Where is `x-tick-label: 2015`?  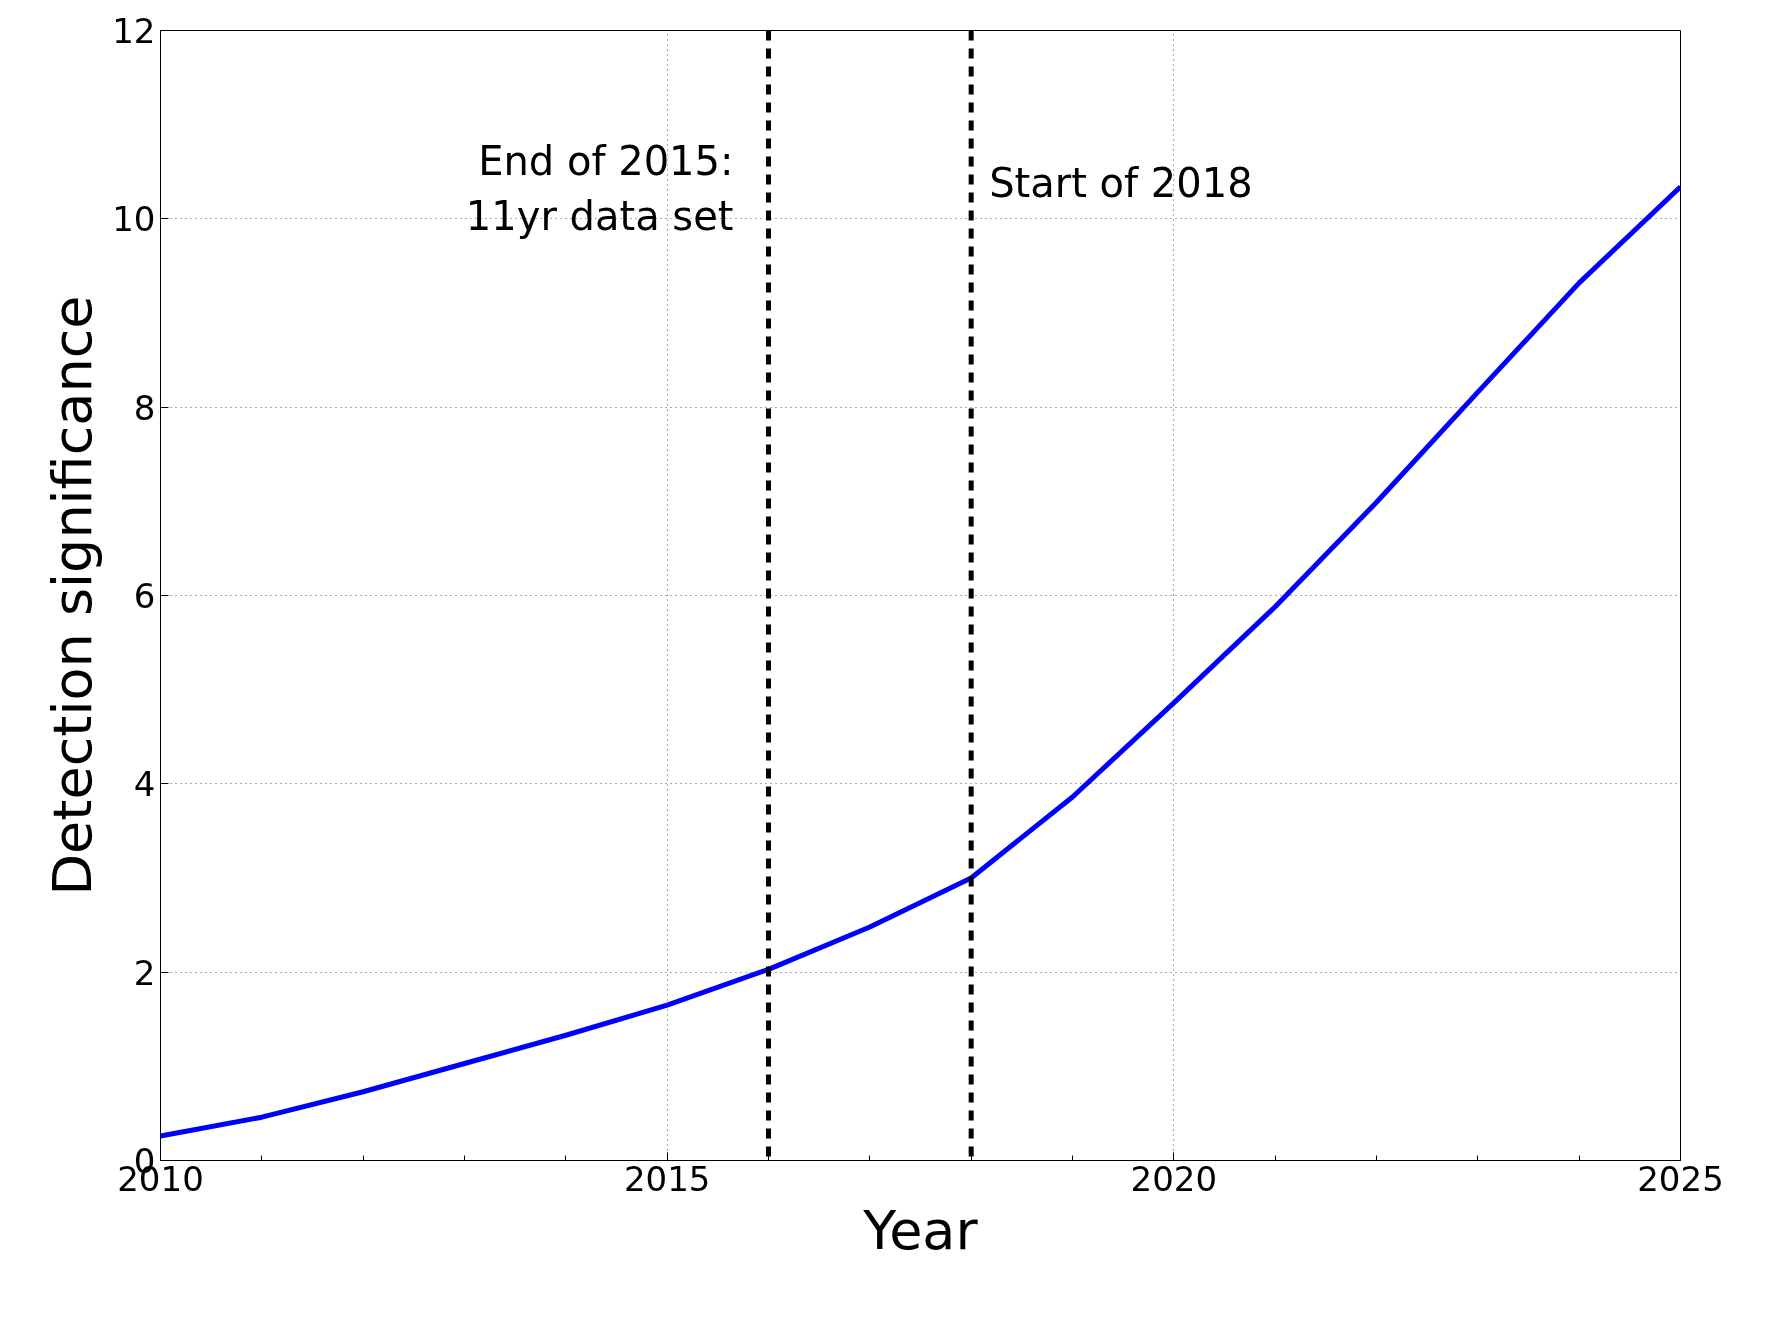 x-tick-label: 2015 is located at coordinates (667, 1178).